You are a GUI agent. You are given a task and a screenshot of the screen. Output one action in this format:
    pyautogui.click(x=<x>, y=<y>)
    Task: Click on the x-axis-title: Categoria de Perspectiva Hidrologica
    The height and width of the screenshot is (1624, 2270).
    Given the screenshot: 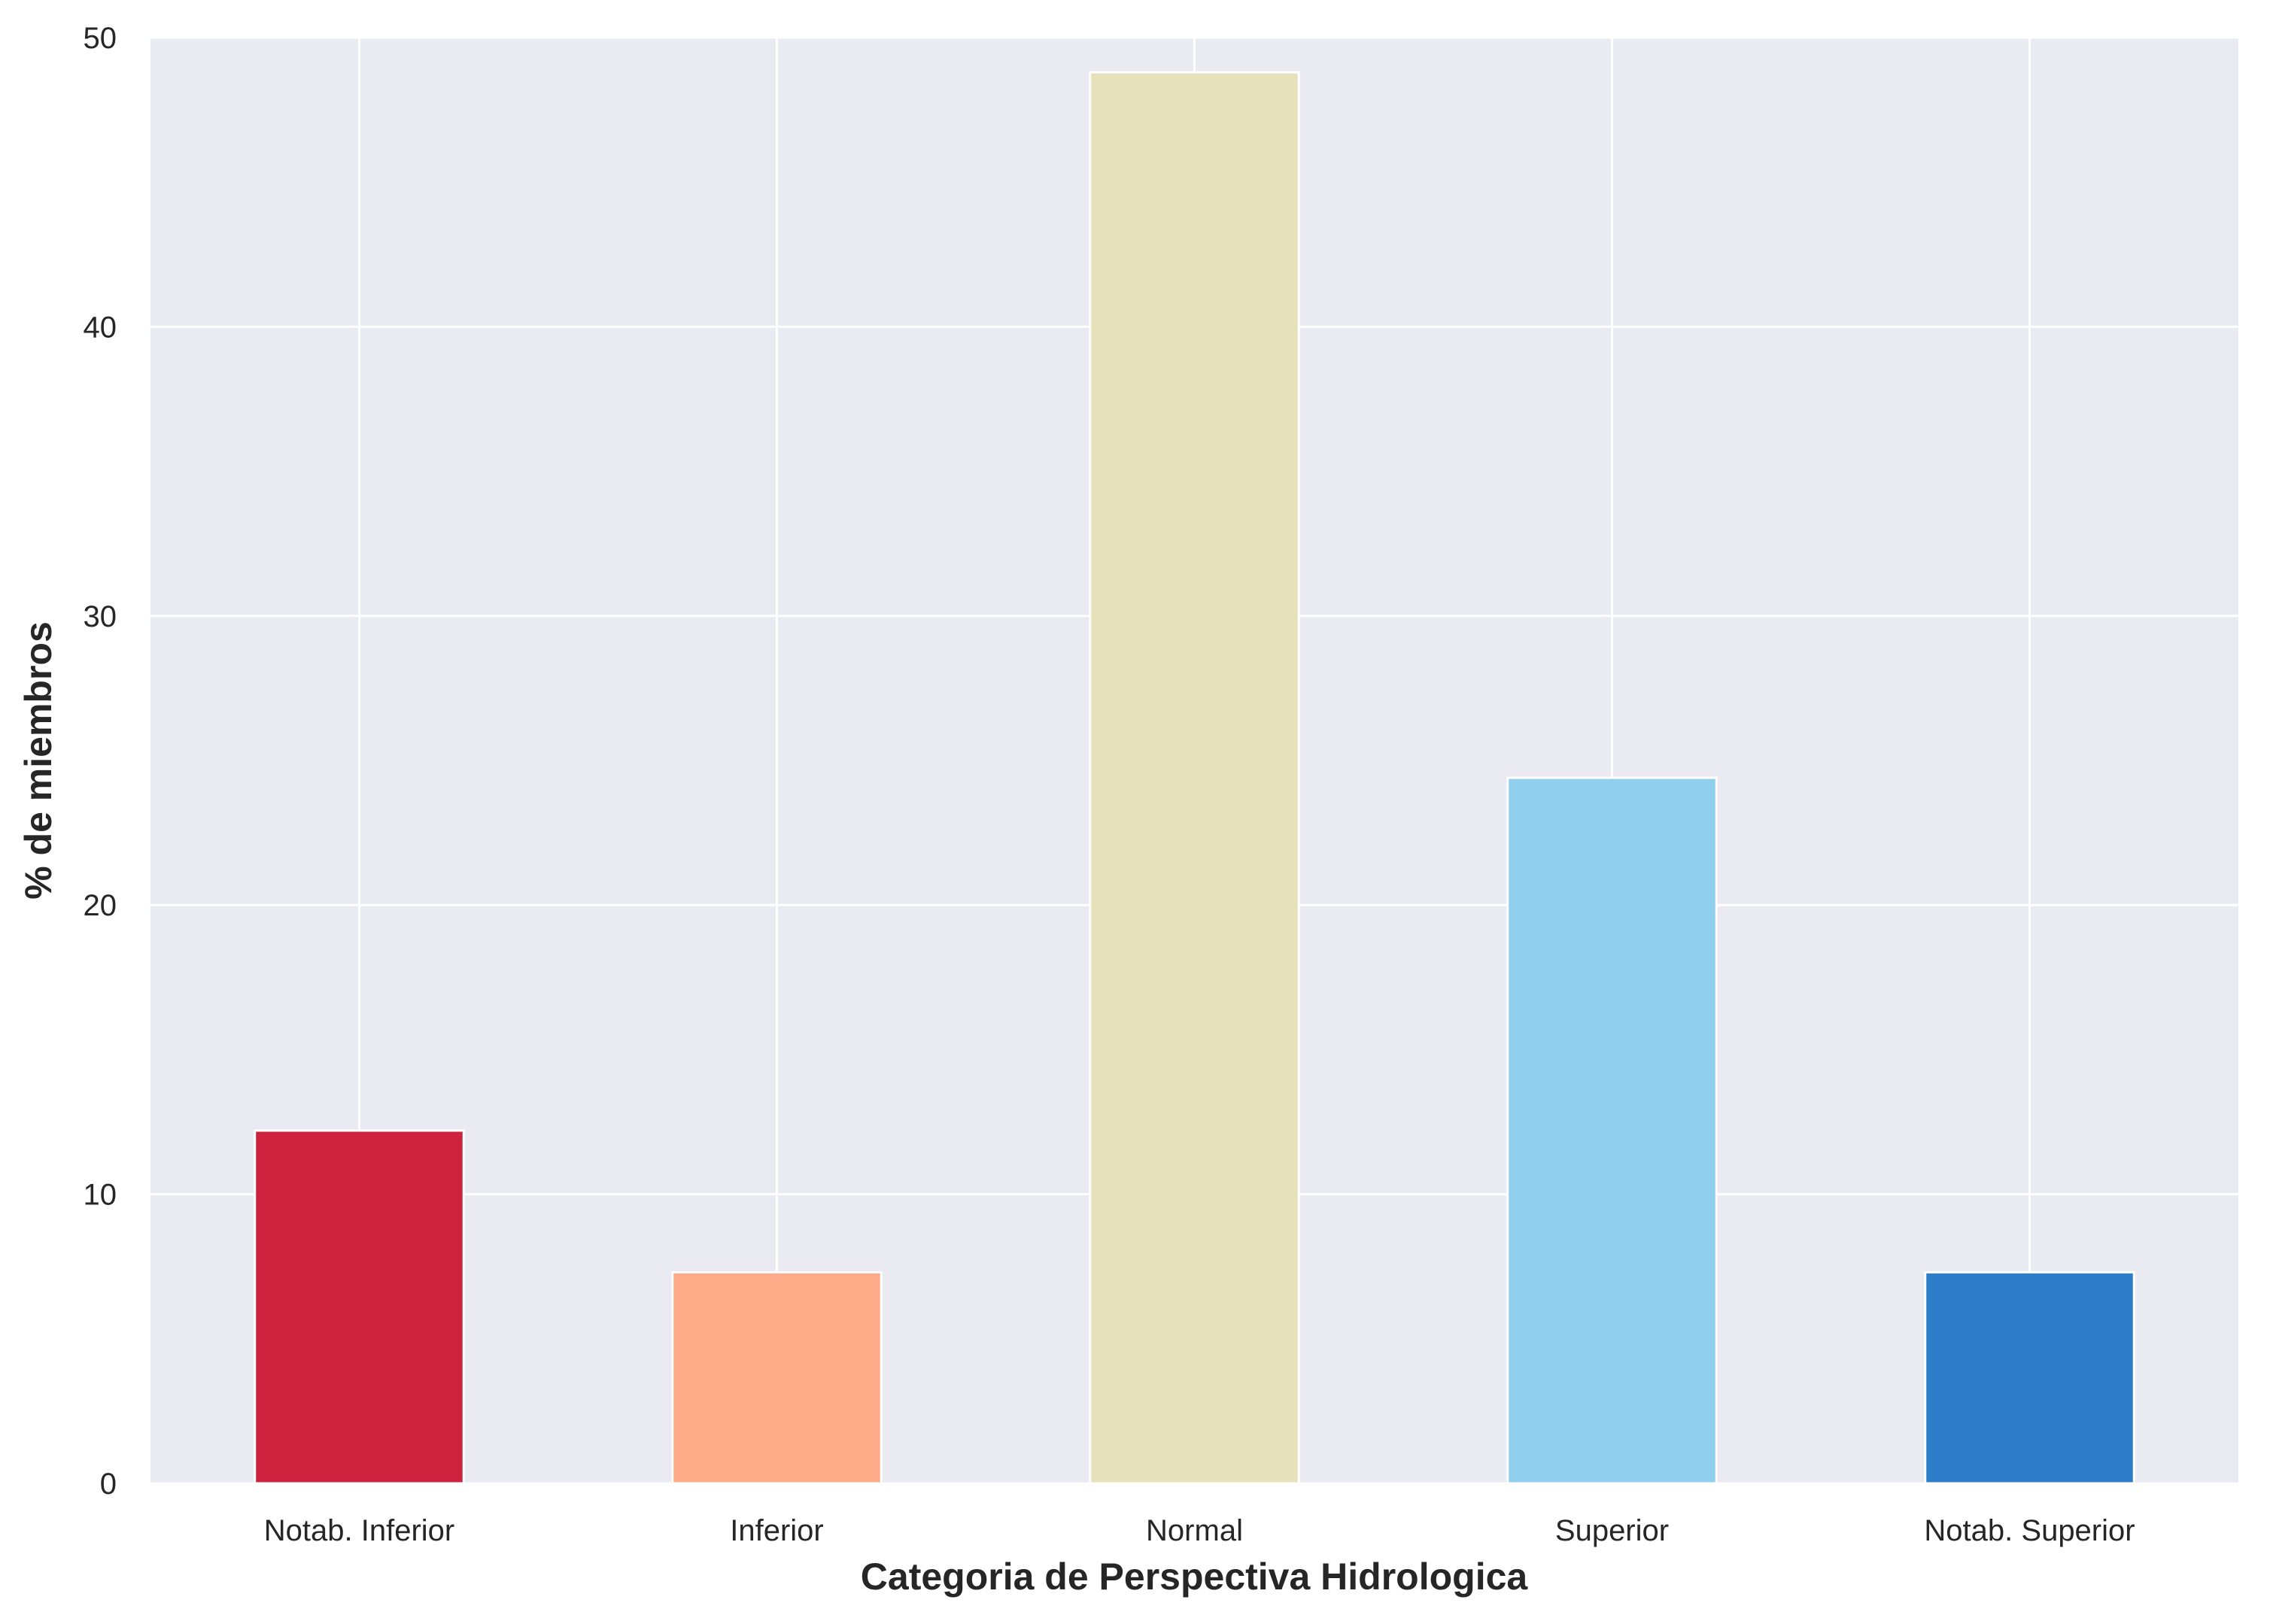 What is the action you would take?
    pyautogui.click(x=1195, y=1577)
    